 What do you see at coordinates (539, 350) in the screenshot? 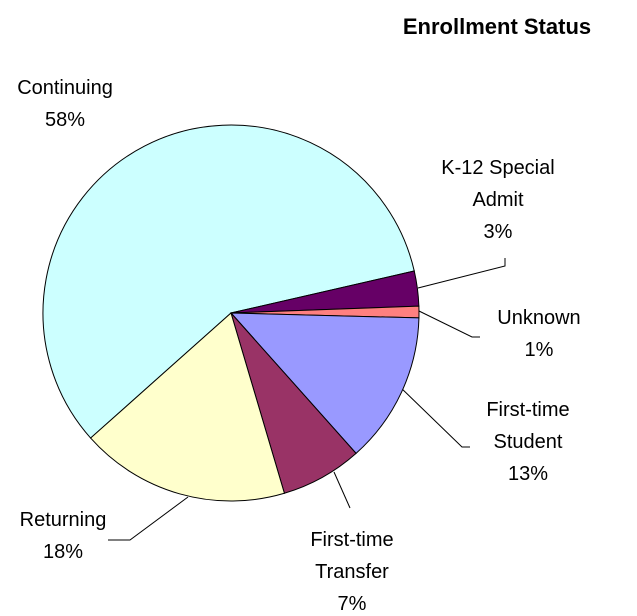
I see `slice-value-label: 1%` at bounding box center [539, 350].